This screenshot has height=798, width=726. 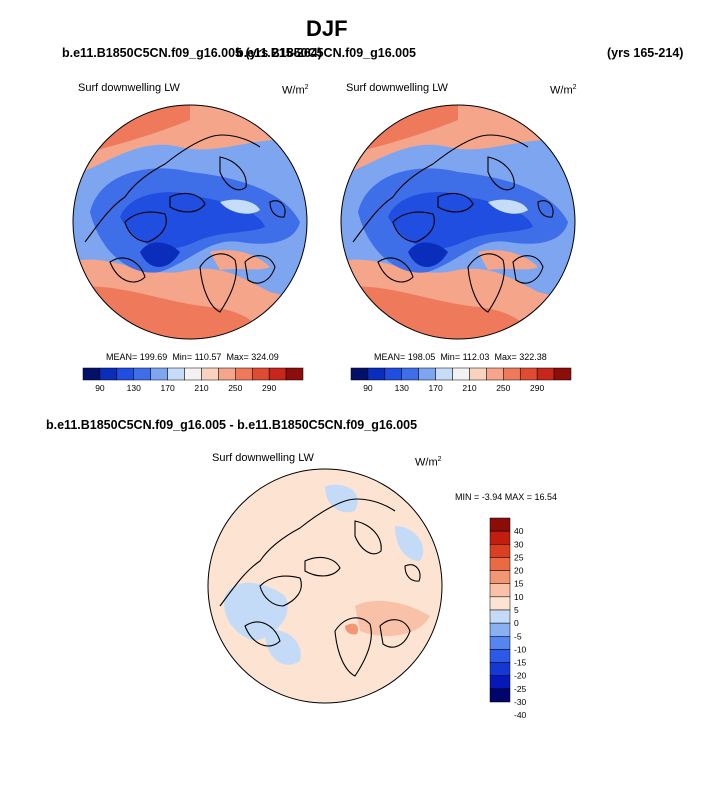 What do you see at coordinates (520, 702) in the screenshot?
I see `colorbar-tick-label: -30` at bounding box center [520, 702].